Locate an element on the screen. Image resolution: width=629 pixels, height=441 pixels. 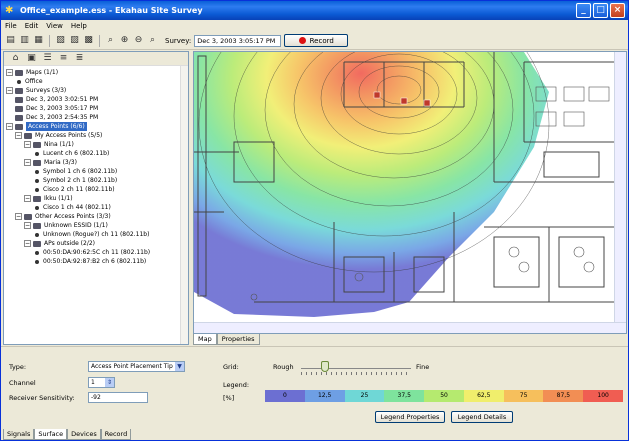
tree-node: − Other Access Points (3/3) is located at coordinates (97, 216).